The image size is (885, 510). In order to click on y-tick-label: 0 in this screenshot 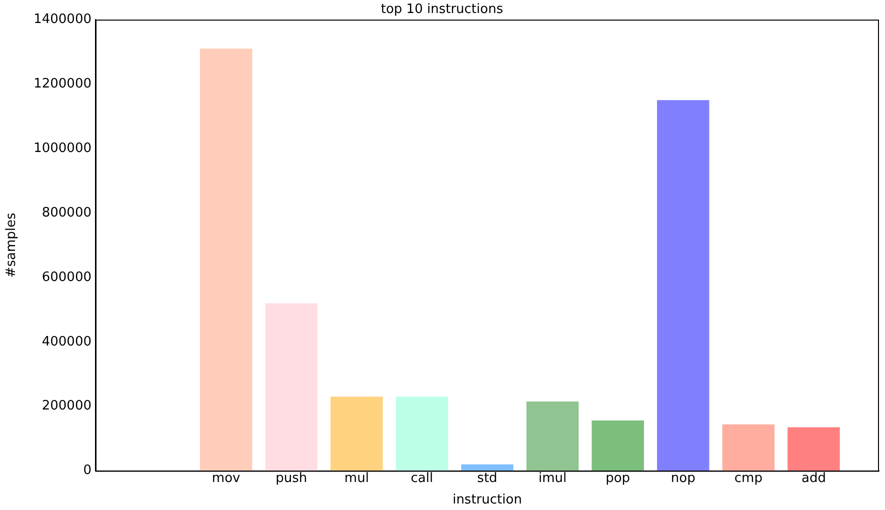, I will do `click(87, 470)`.